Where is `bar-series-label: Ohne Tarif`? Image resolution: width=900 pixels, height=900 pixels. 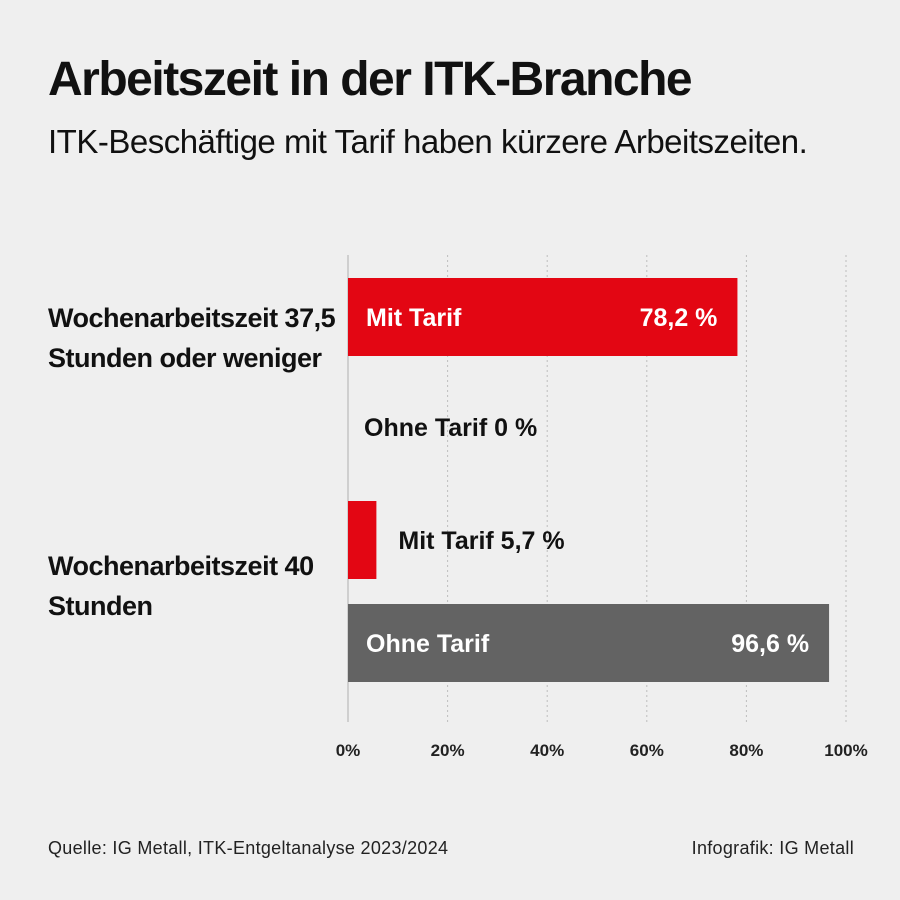
bar-series-label: Ohne Tarif is located at coordinates (428, 644).